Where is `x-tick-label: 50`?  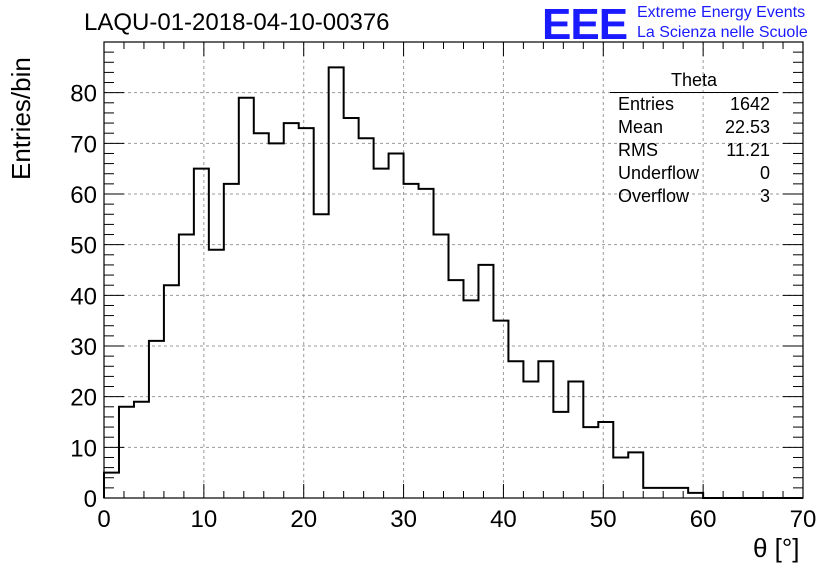 x-tick-label: 50 is located at coordinates (603, 519).